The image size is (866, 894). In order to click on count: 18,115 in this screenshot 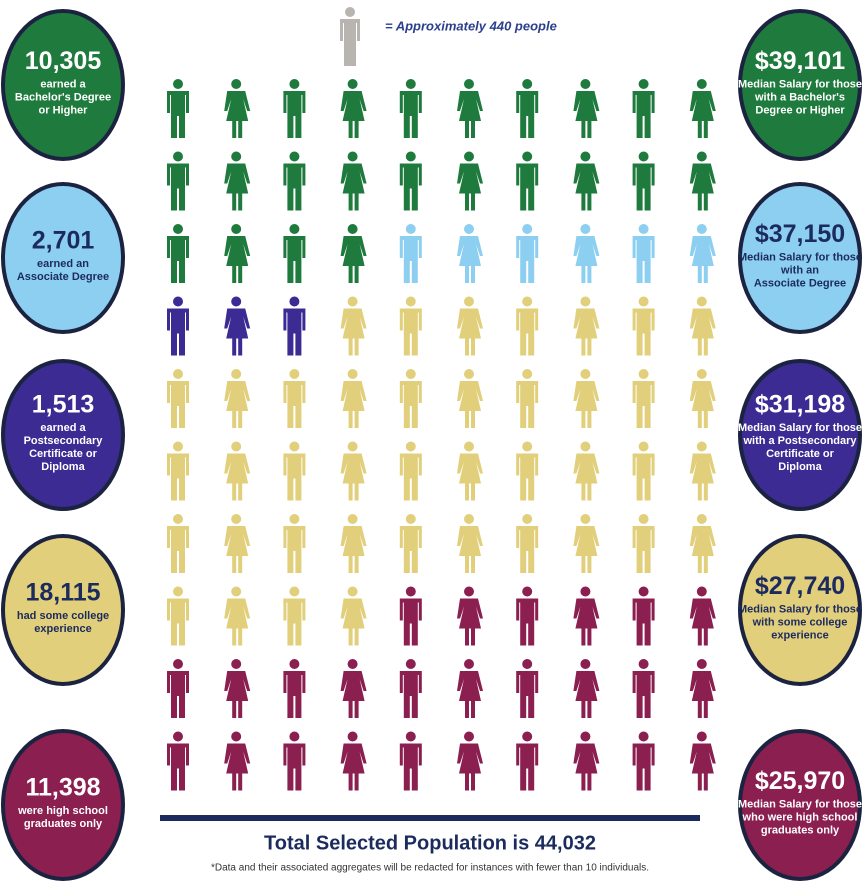, I will do `click(62, 593)`.